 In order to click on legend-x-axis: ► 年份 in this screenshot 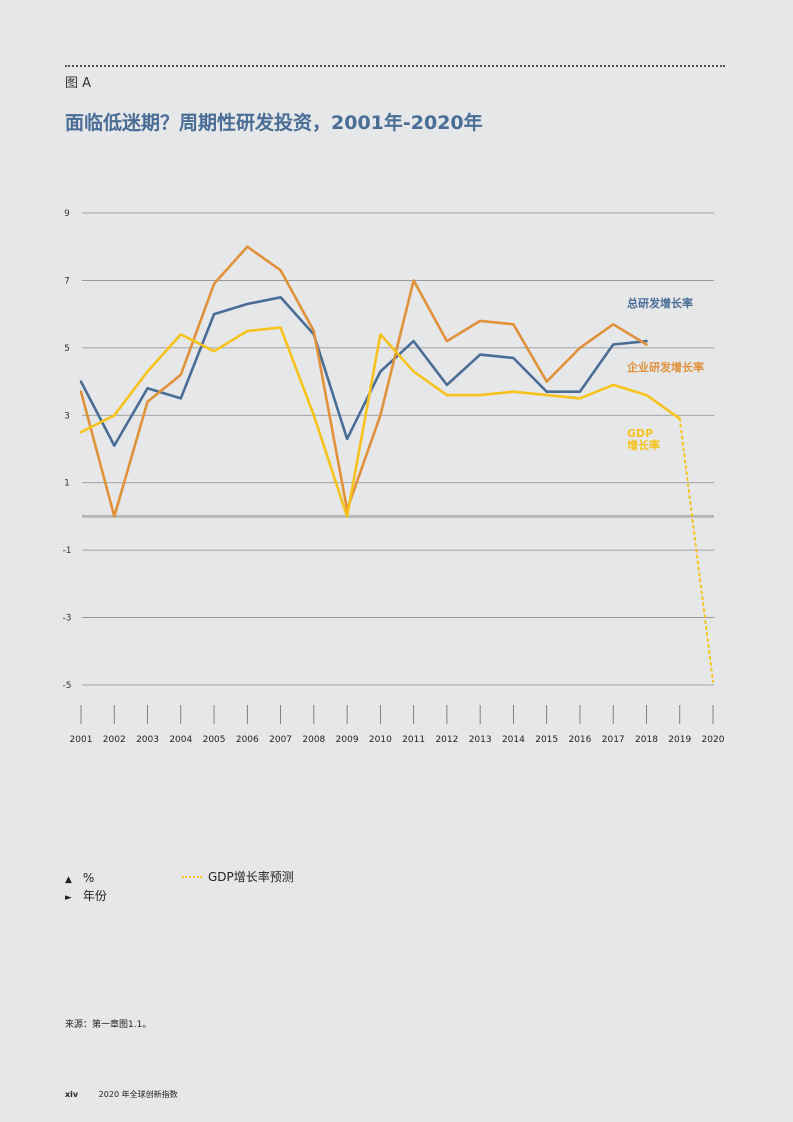, I will do `click(86, 895)`.